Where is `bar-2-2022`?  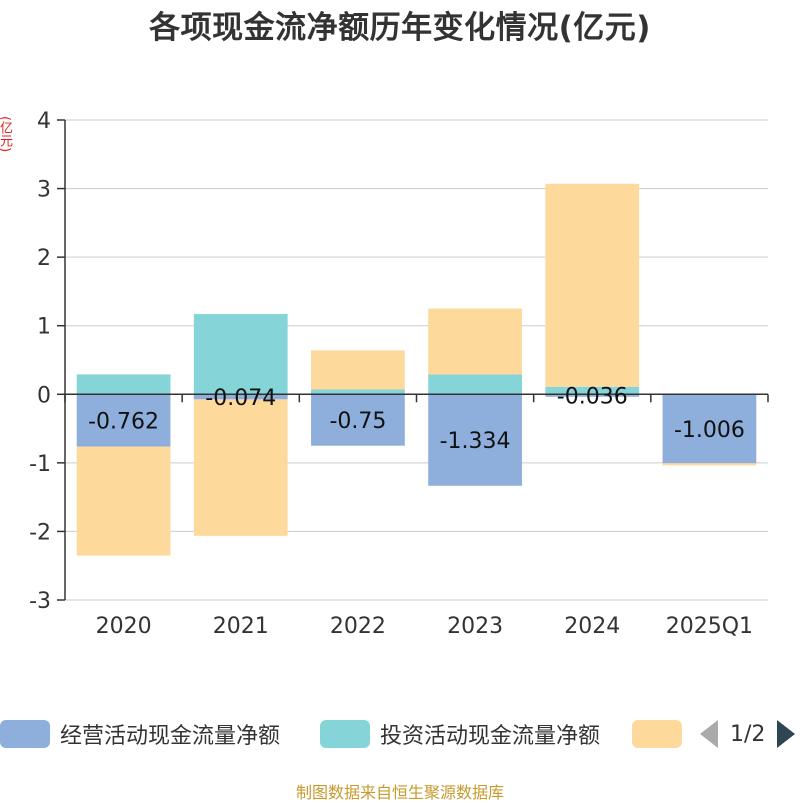 bar-2-2022 is located at coordinates (358, 392).